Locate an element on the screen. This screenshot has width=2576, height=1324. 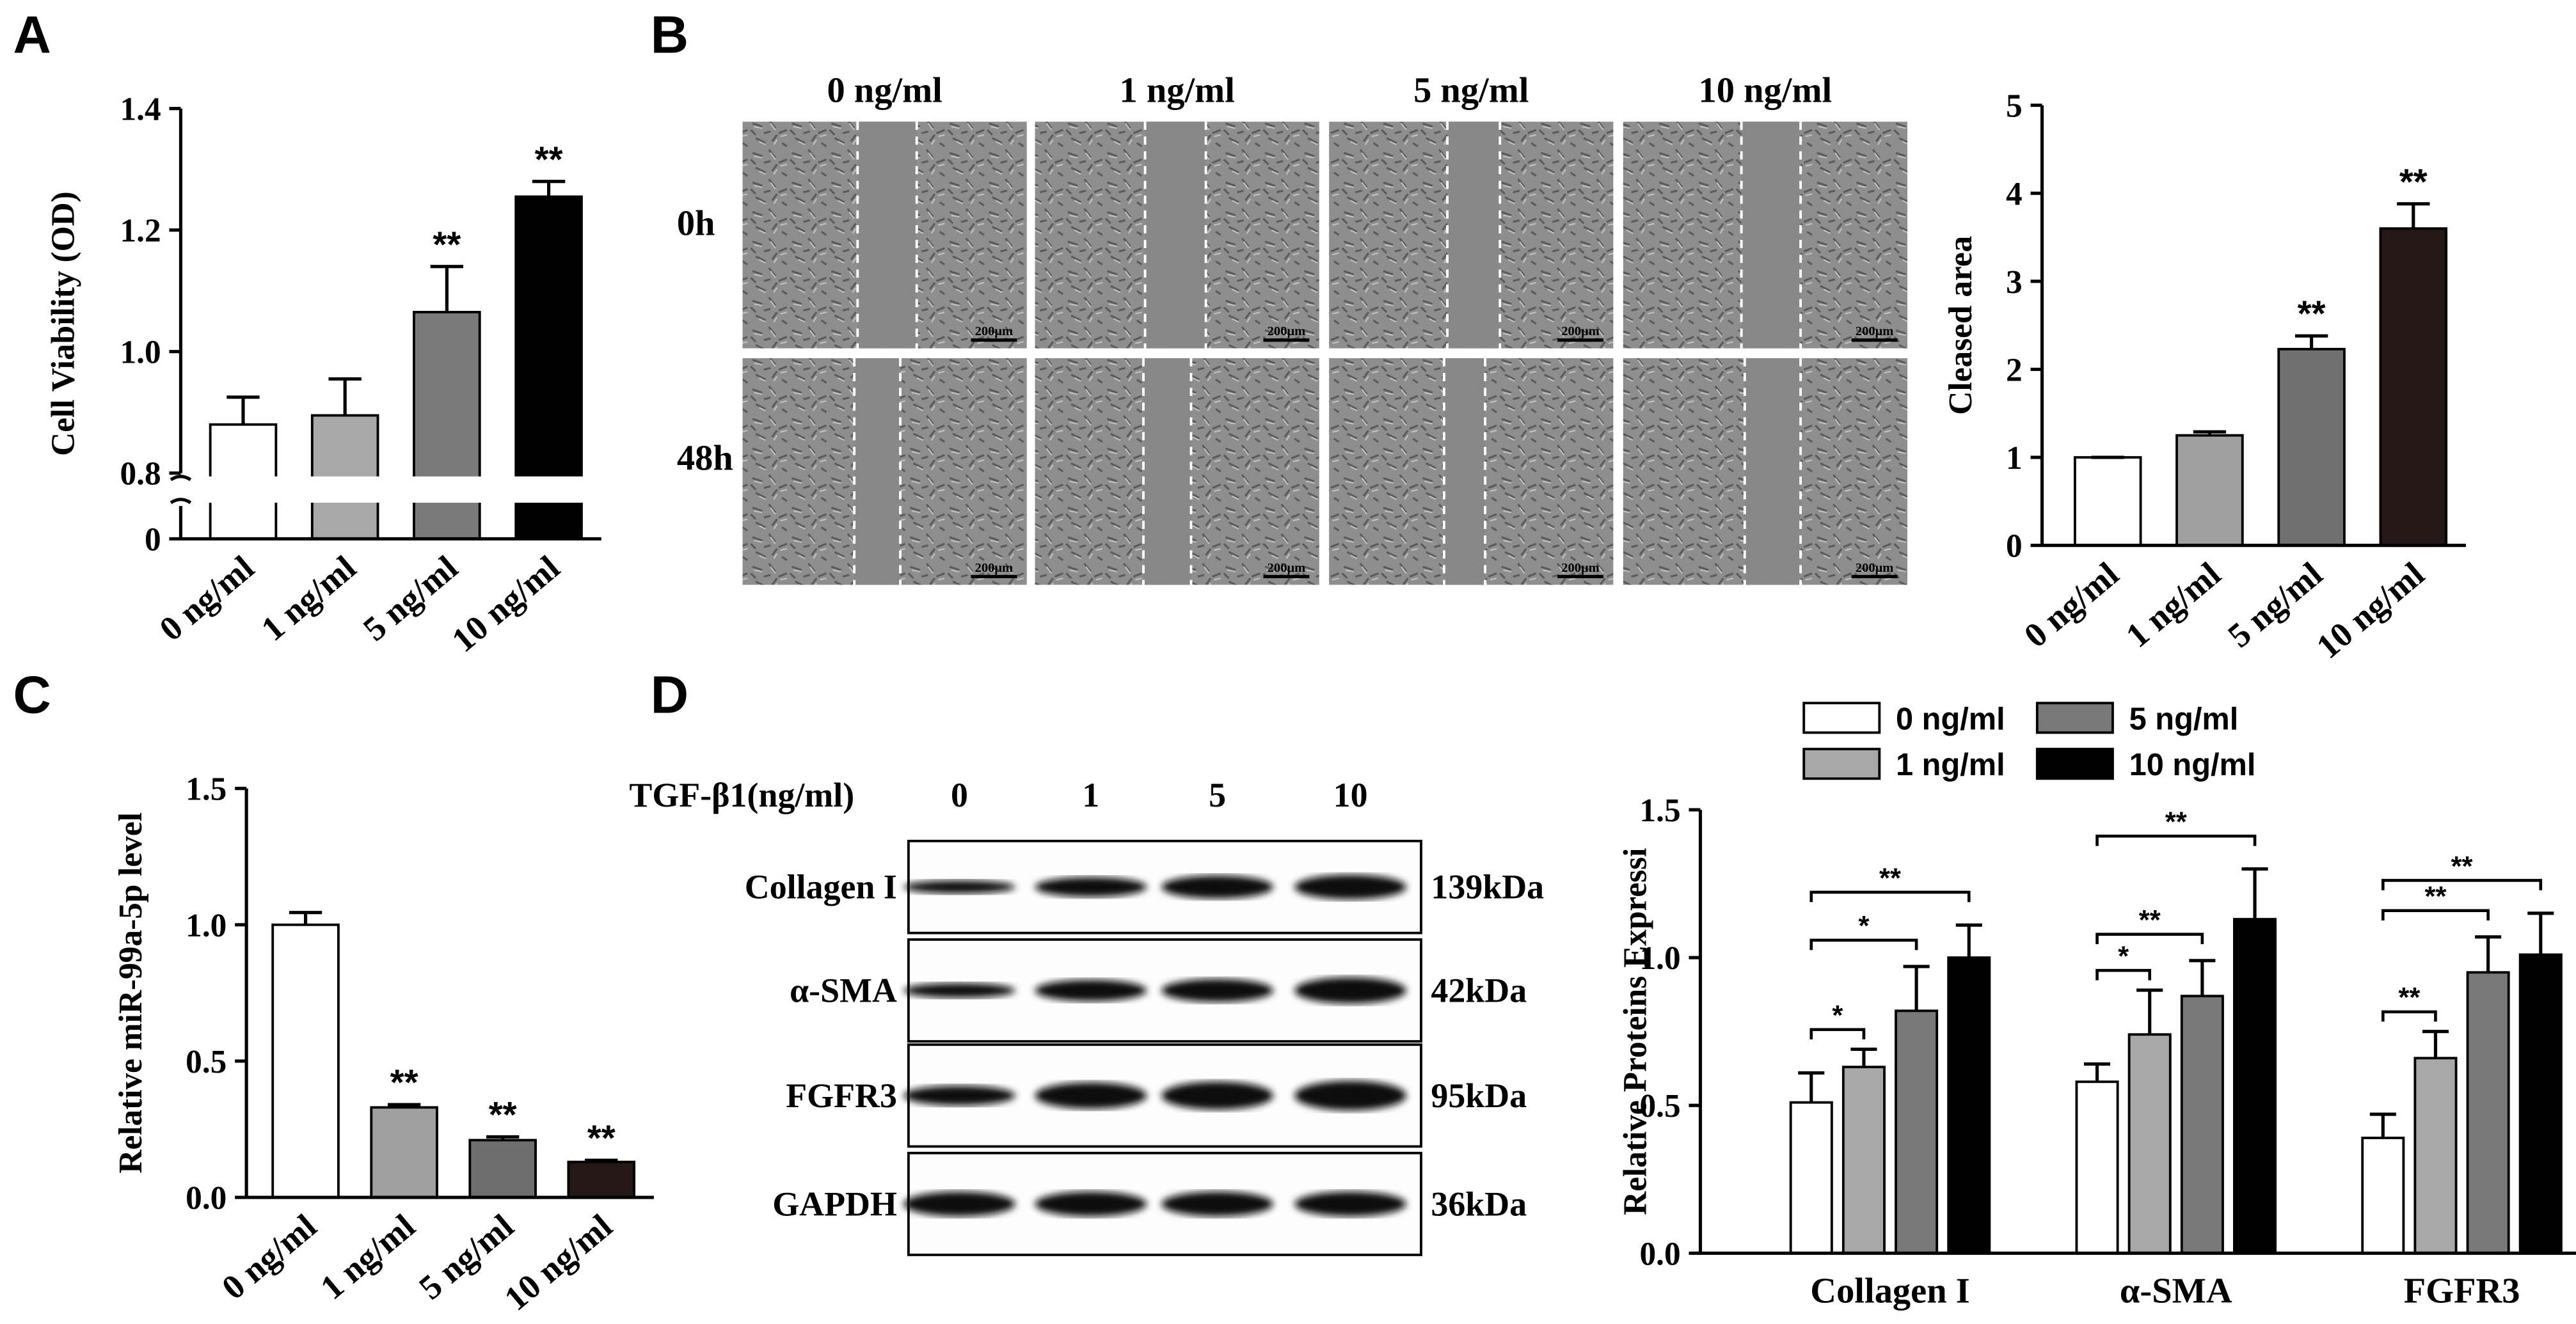
y-tick-label: 5 is located at coordinates (2015, 107).